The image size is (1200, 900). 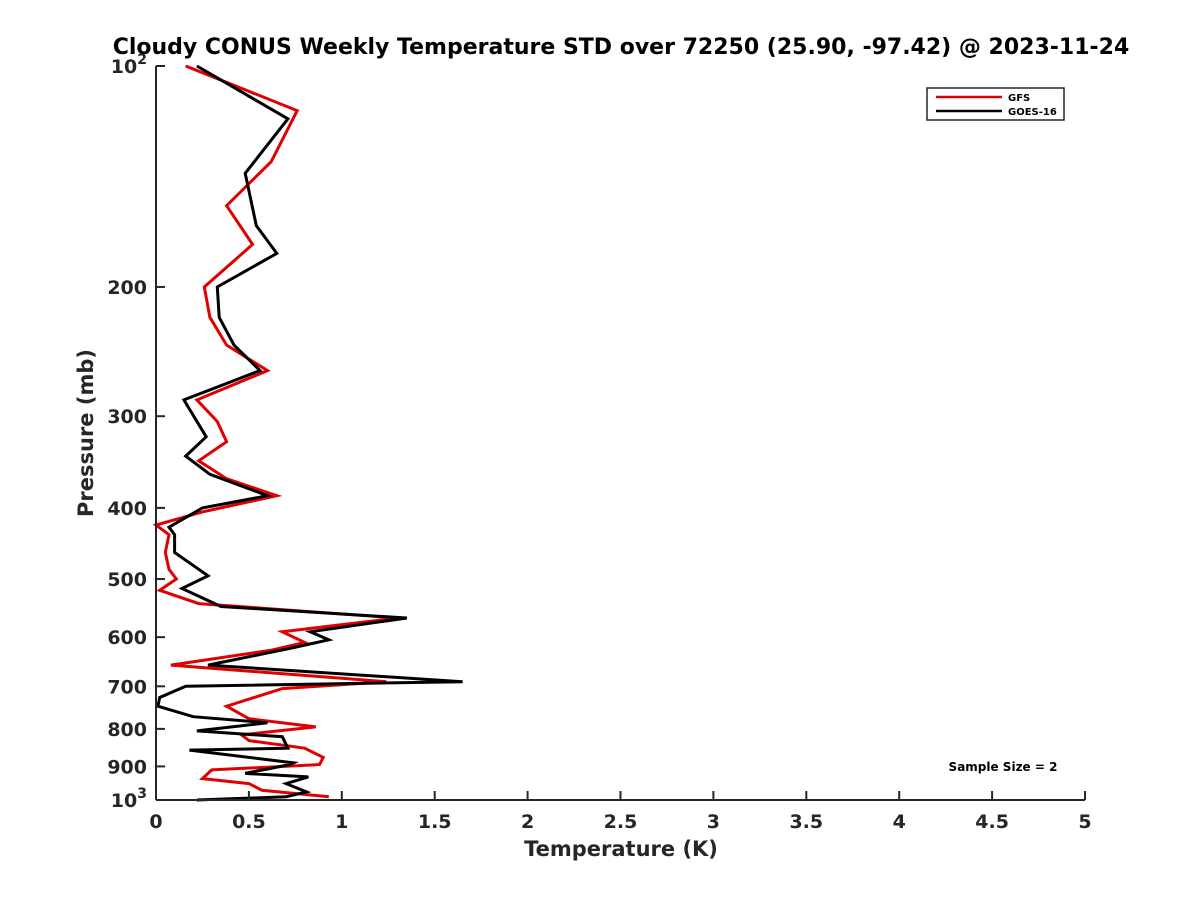 I want to click on x-tick-label: 1.5, so click(x=435, y=822).